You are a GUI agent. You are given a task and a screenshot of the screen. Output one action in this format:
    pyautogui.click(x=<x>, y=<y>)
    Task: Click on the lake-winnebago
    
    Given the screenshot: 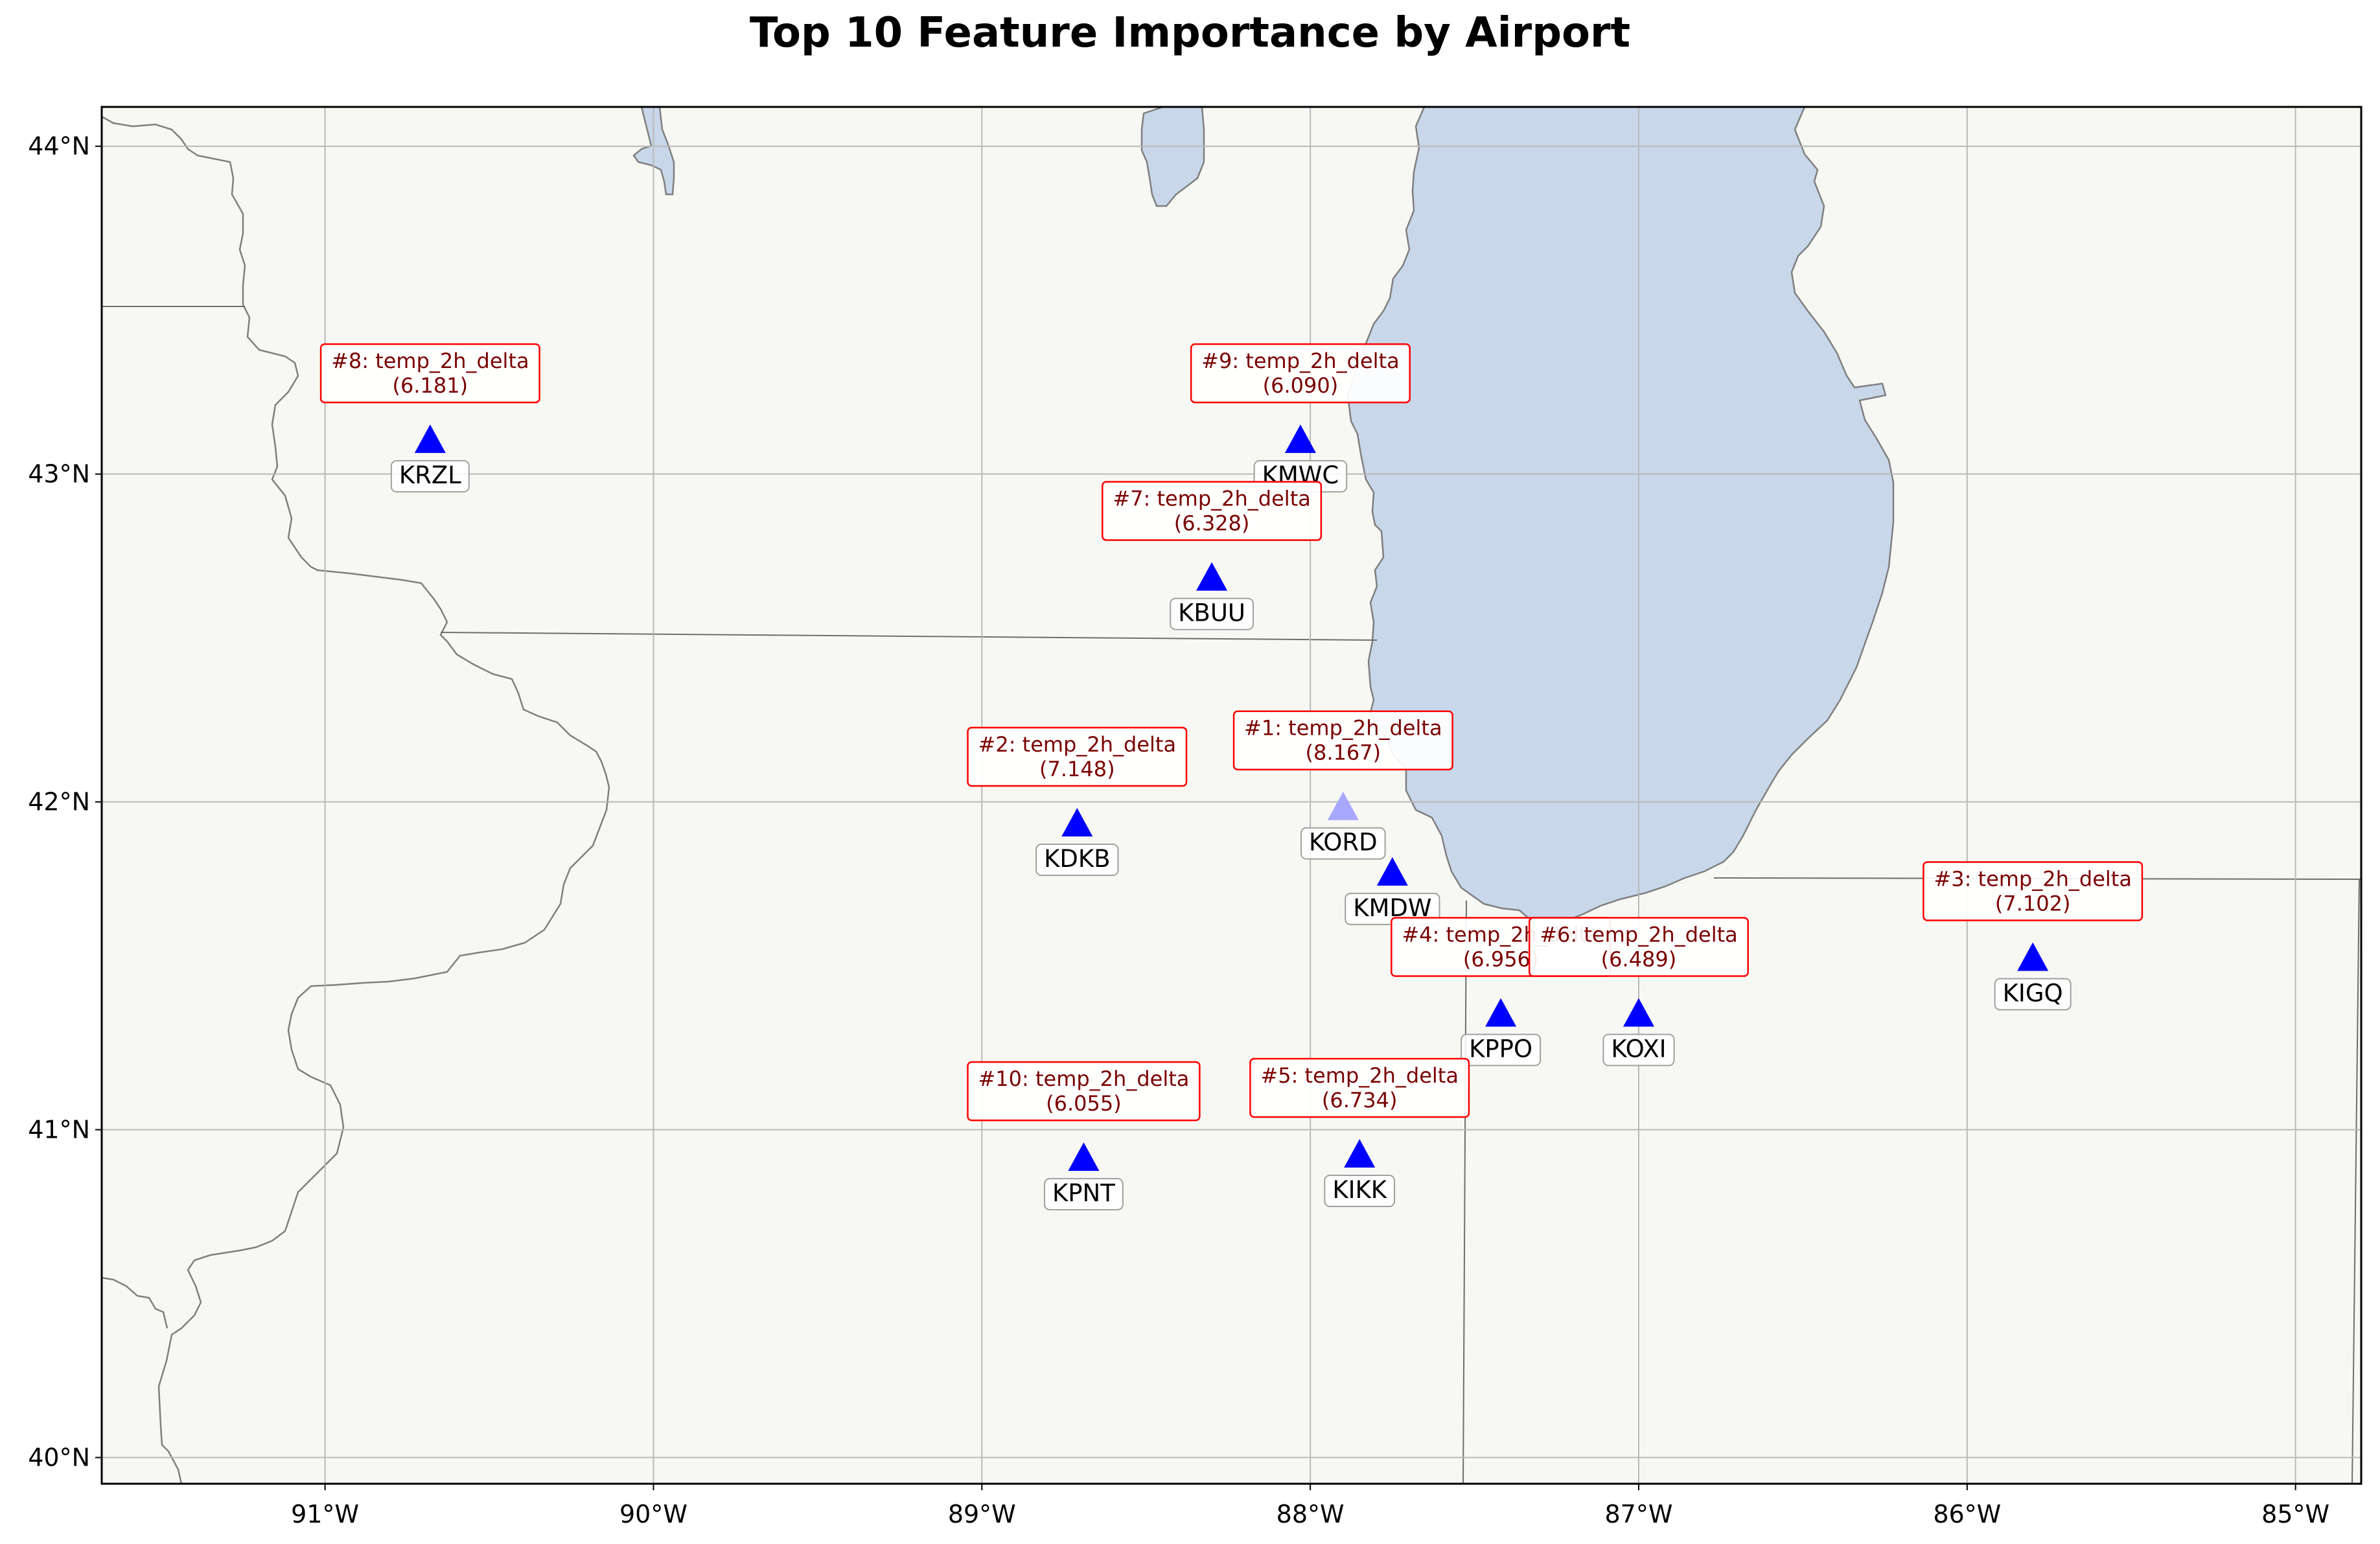 What is the action you would take?
    pyautogui.click(x=1173, y=157)
    